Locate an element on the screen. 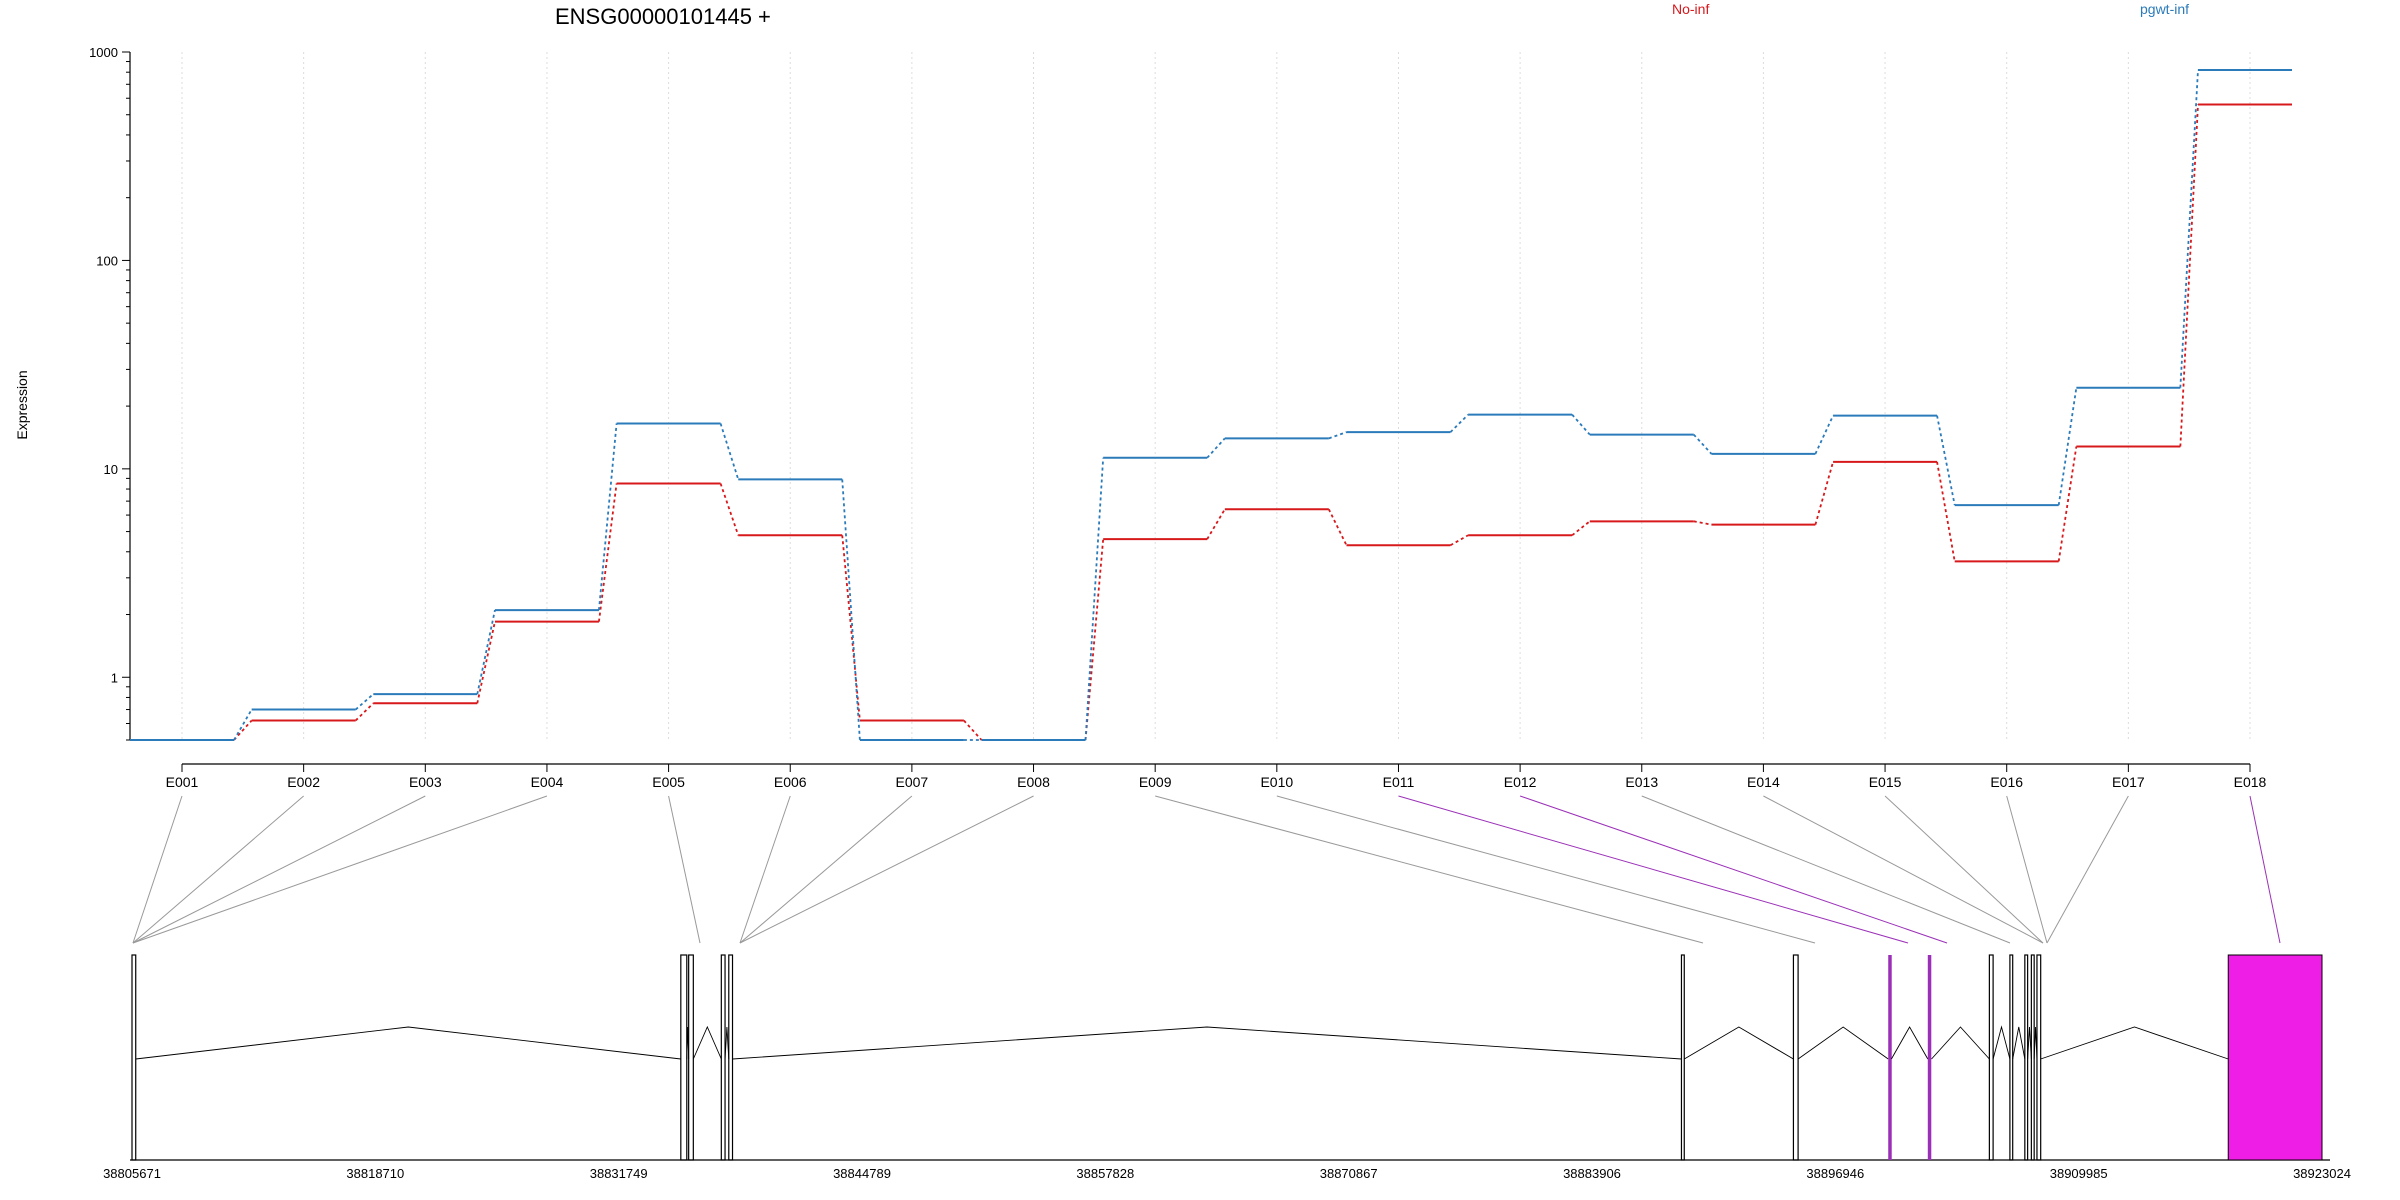 The width and height of the screenshot is (2400, 1200). series-pgwt-inf-connector-E006 is located at coordinates (851, 610).